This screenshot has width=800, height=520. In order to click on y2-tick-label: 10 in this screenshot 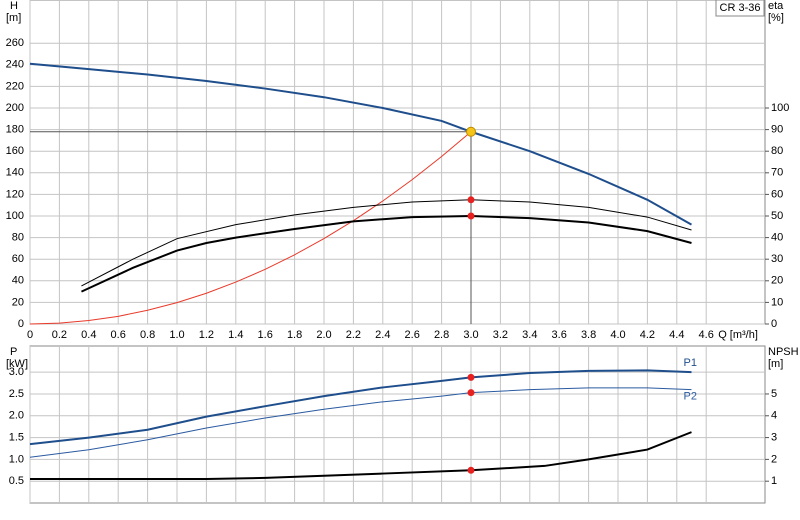, I will do `click(777, 302)`.